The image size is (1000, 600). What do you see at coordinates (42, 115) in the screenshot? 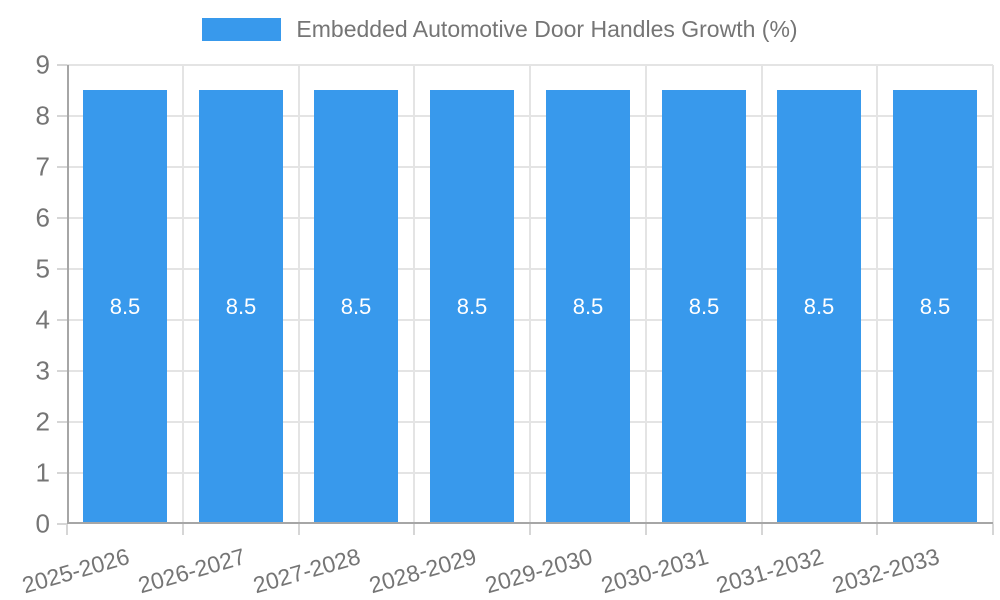
I see `y-tick-label: 8` at bounding box center [42, 115].